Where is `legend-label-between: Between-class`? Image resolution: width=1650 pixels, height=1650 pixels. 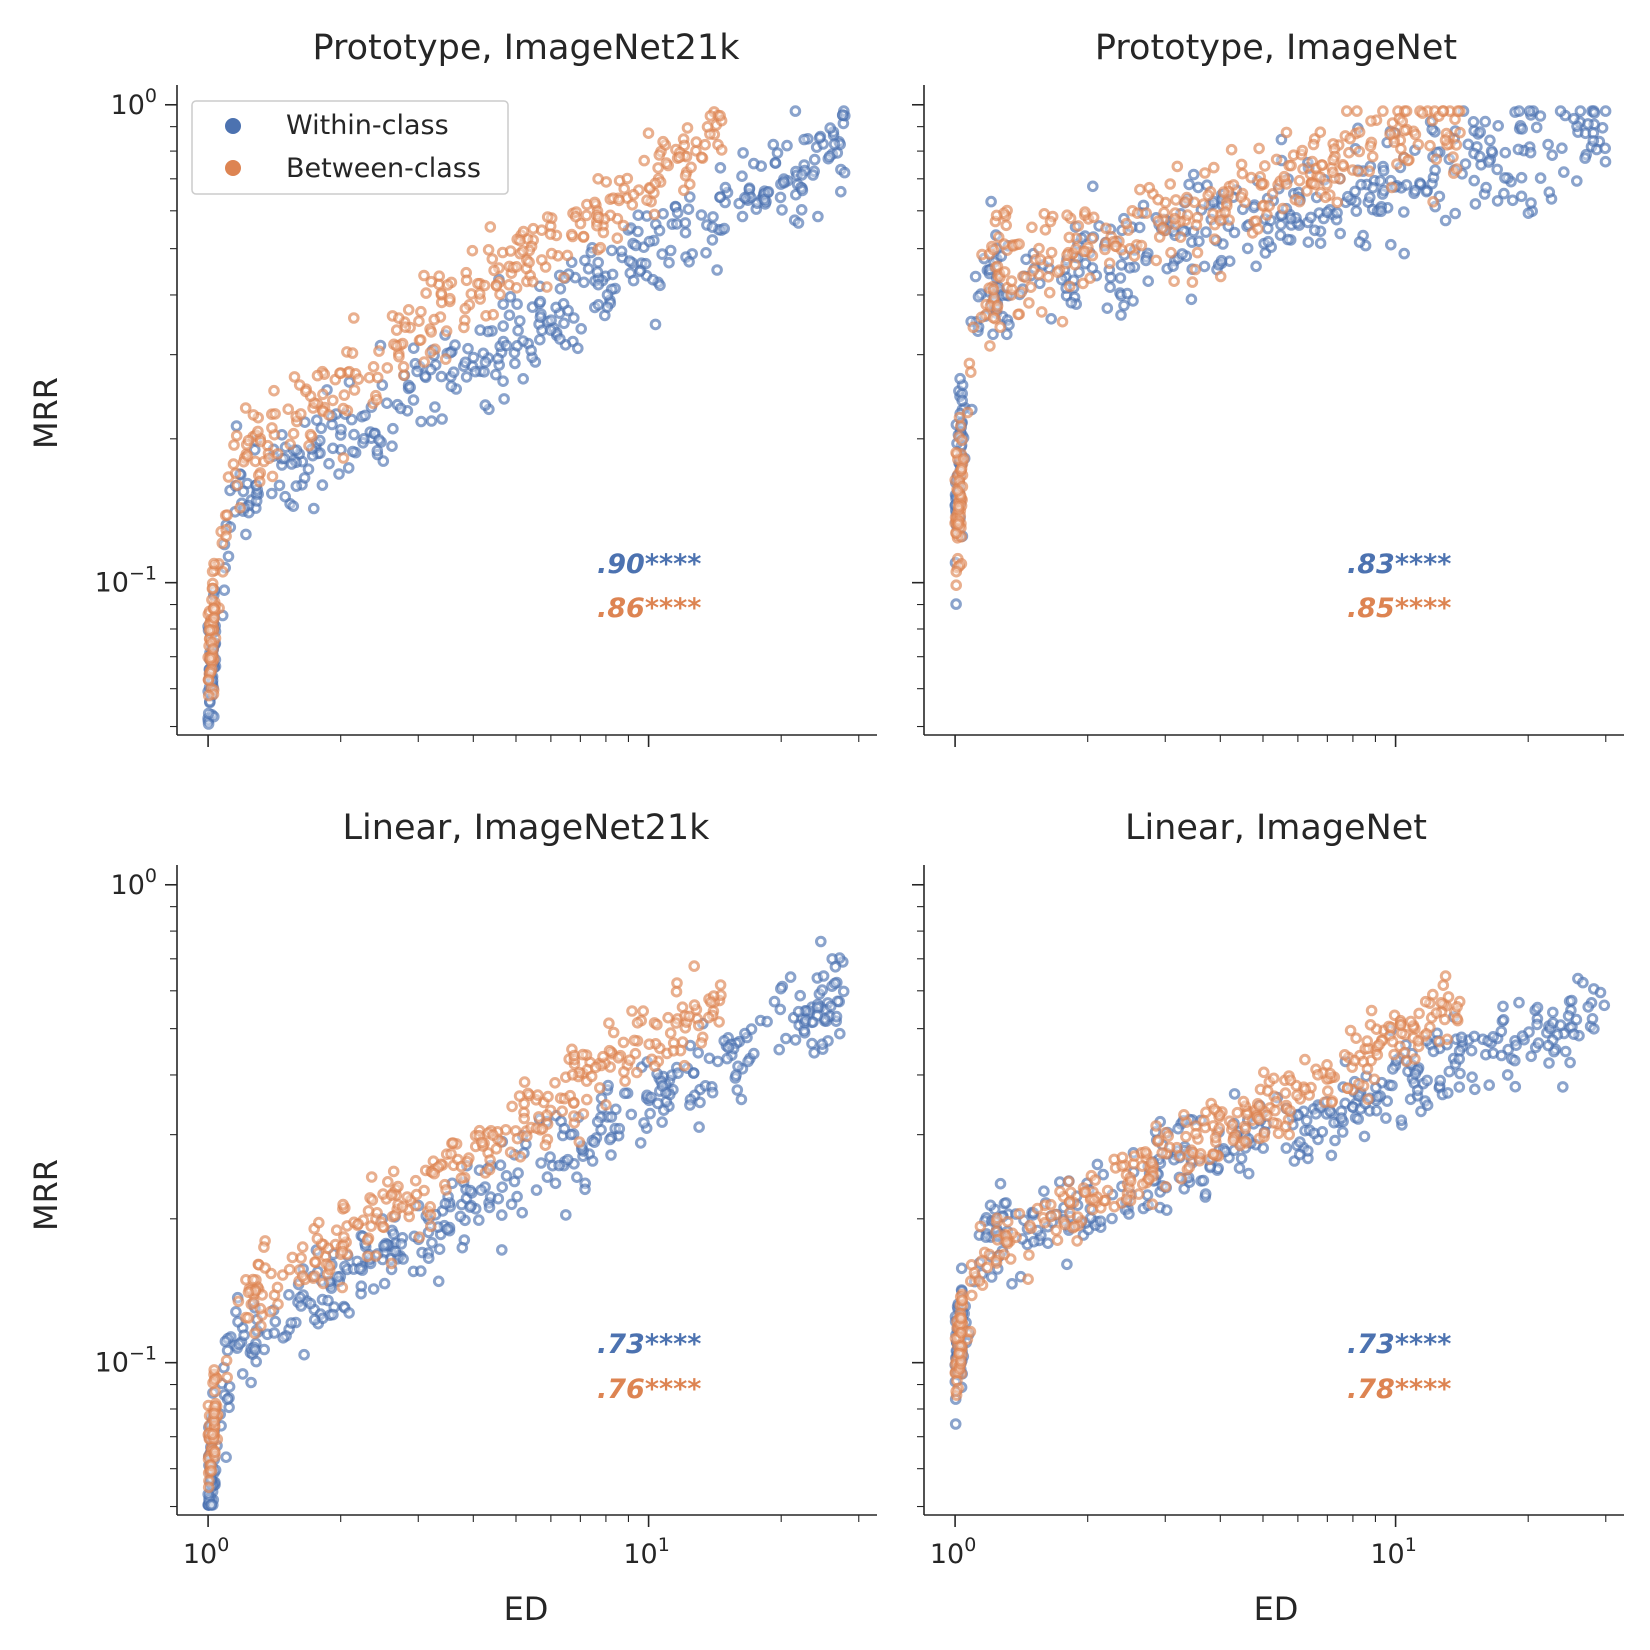
legend-label-between: Between-class is located at coordinates (383, 168).